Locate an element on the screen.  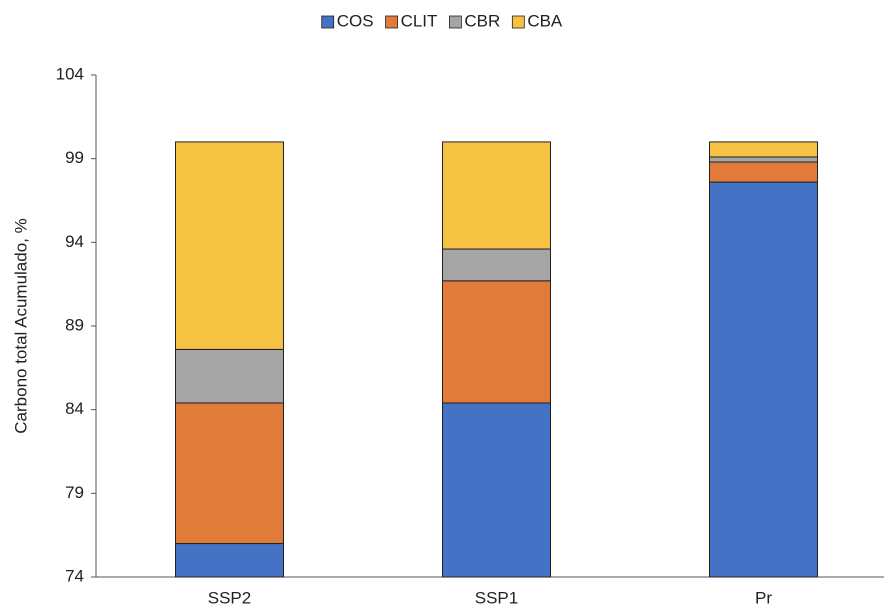
legend: COS CLIT CBR CBA is located at coordinates (442, 20).